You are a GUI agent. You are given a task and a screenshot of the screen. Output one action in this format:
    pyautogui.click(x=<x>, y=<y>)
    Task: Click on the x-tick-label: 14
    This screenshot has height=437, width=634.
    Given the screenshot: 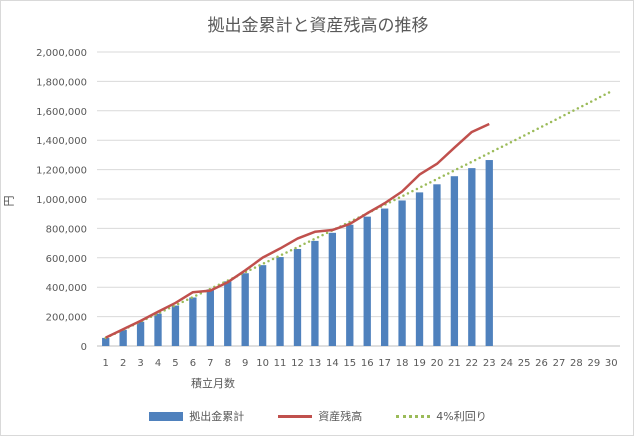 What is the action you would take?
    pyautogui.click(x=332, y=363)
    